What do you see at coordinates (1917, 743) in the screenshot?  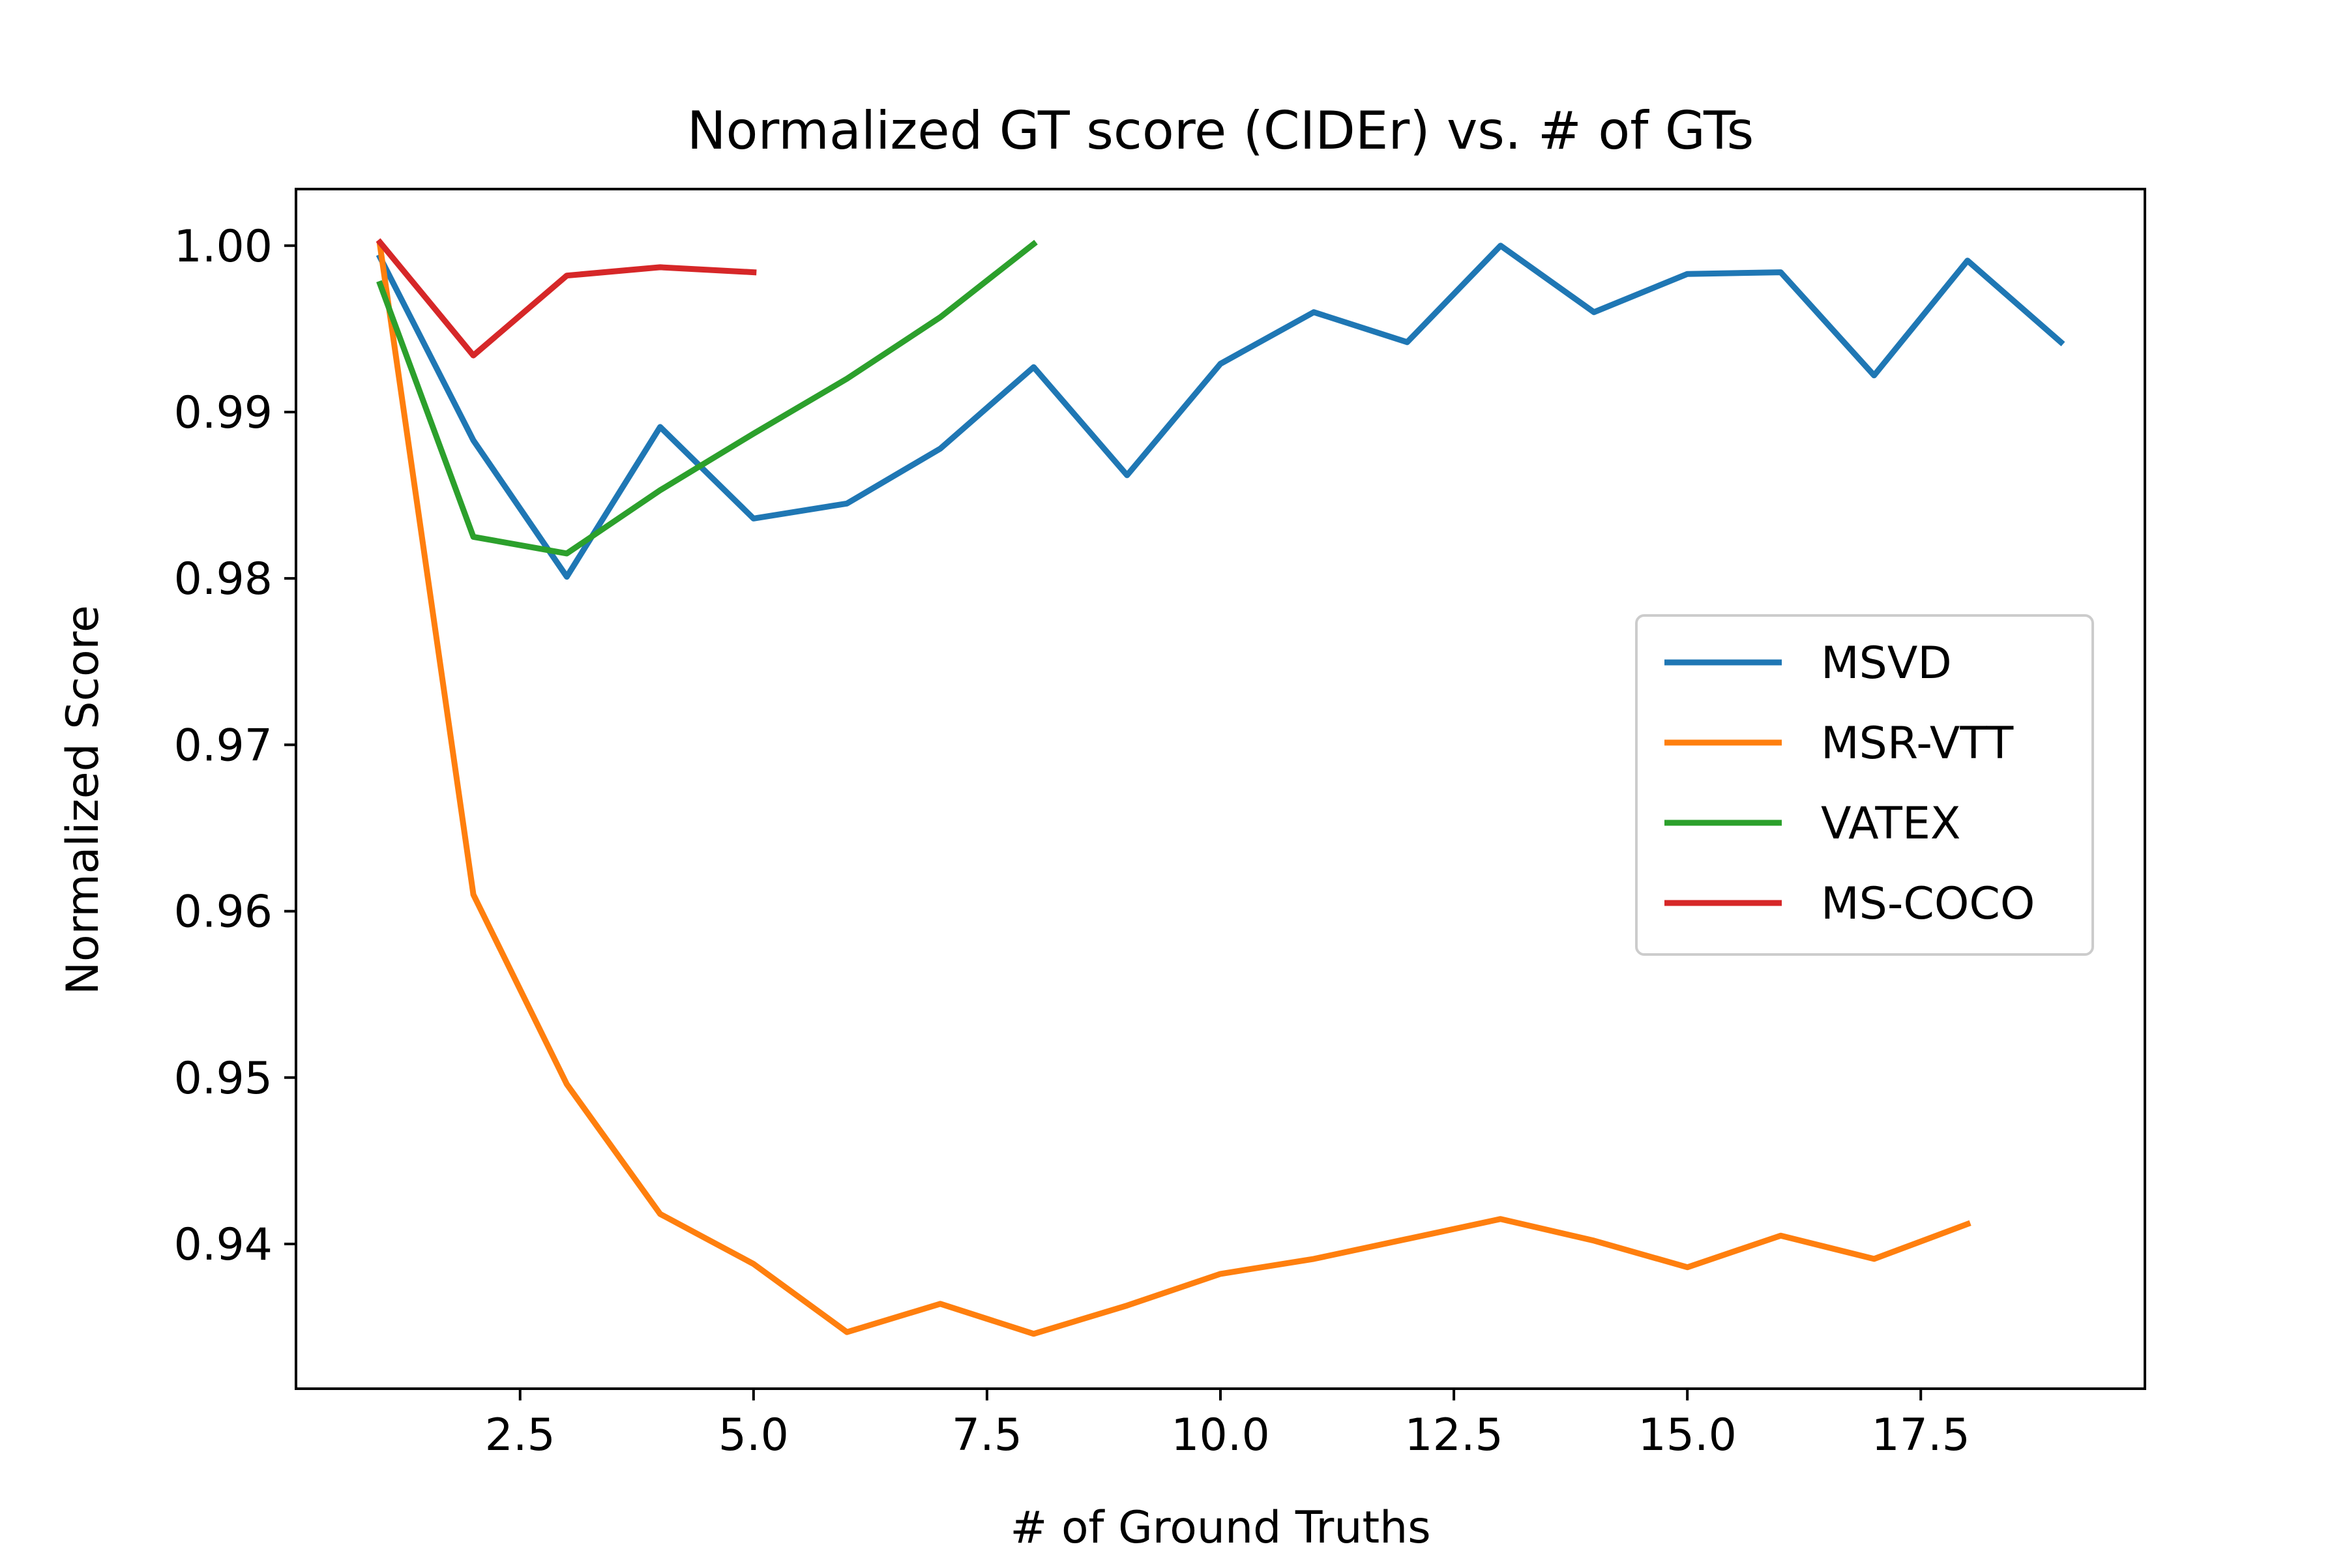 I see `legend-label-msr-vtt: MSR-VTT` at bounding box center [1917, 743].